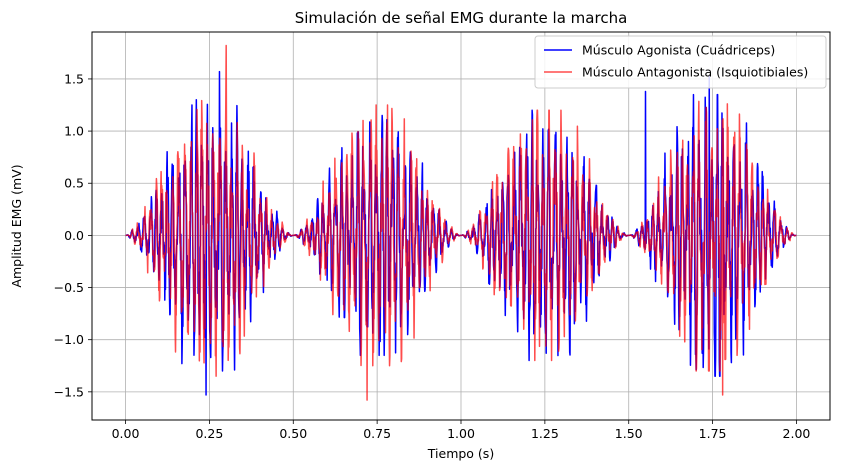 This screenshot has height=470, width=857. What do you see at coordinates (126, 433) in the screenshot?
I see `x-tick-label: 0.00` at bounding box center [126, 433].